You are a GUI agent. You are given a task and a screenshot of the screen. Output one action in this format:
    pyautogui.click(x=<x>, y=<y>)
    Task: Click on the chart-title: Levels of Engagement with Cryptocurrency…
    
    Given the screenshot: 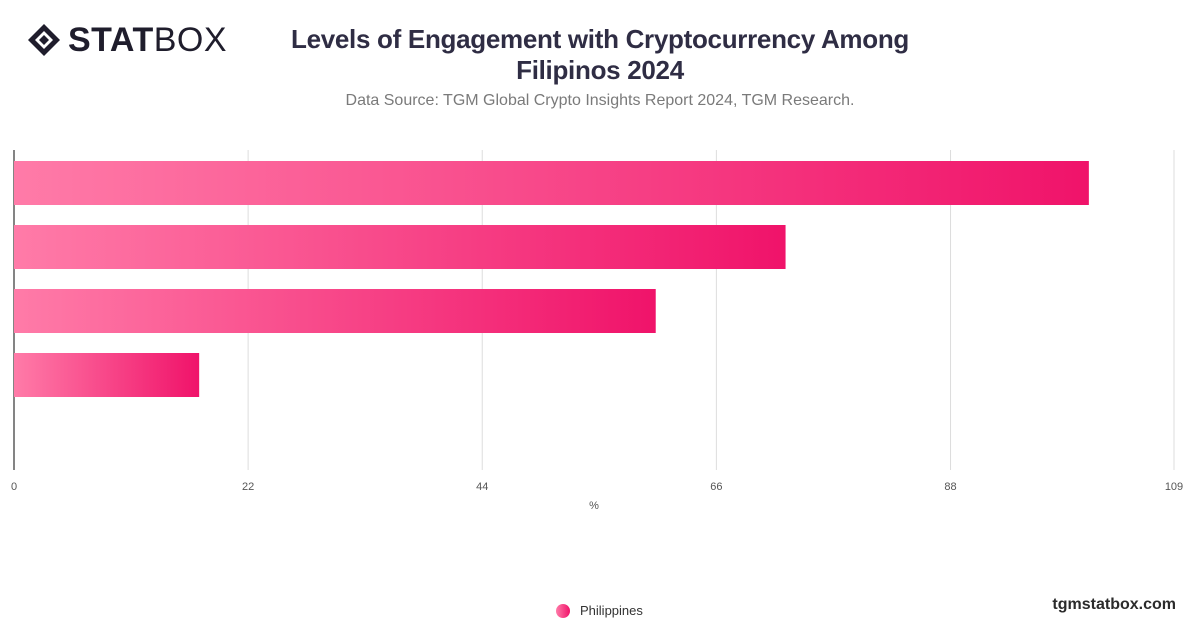 What is the action you would take?
    pyautogui.click(x=600, y=55)
    